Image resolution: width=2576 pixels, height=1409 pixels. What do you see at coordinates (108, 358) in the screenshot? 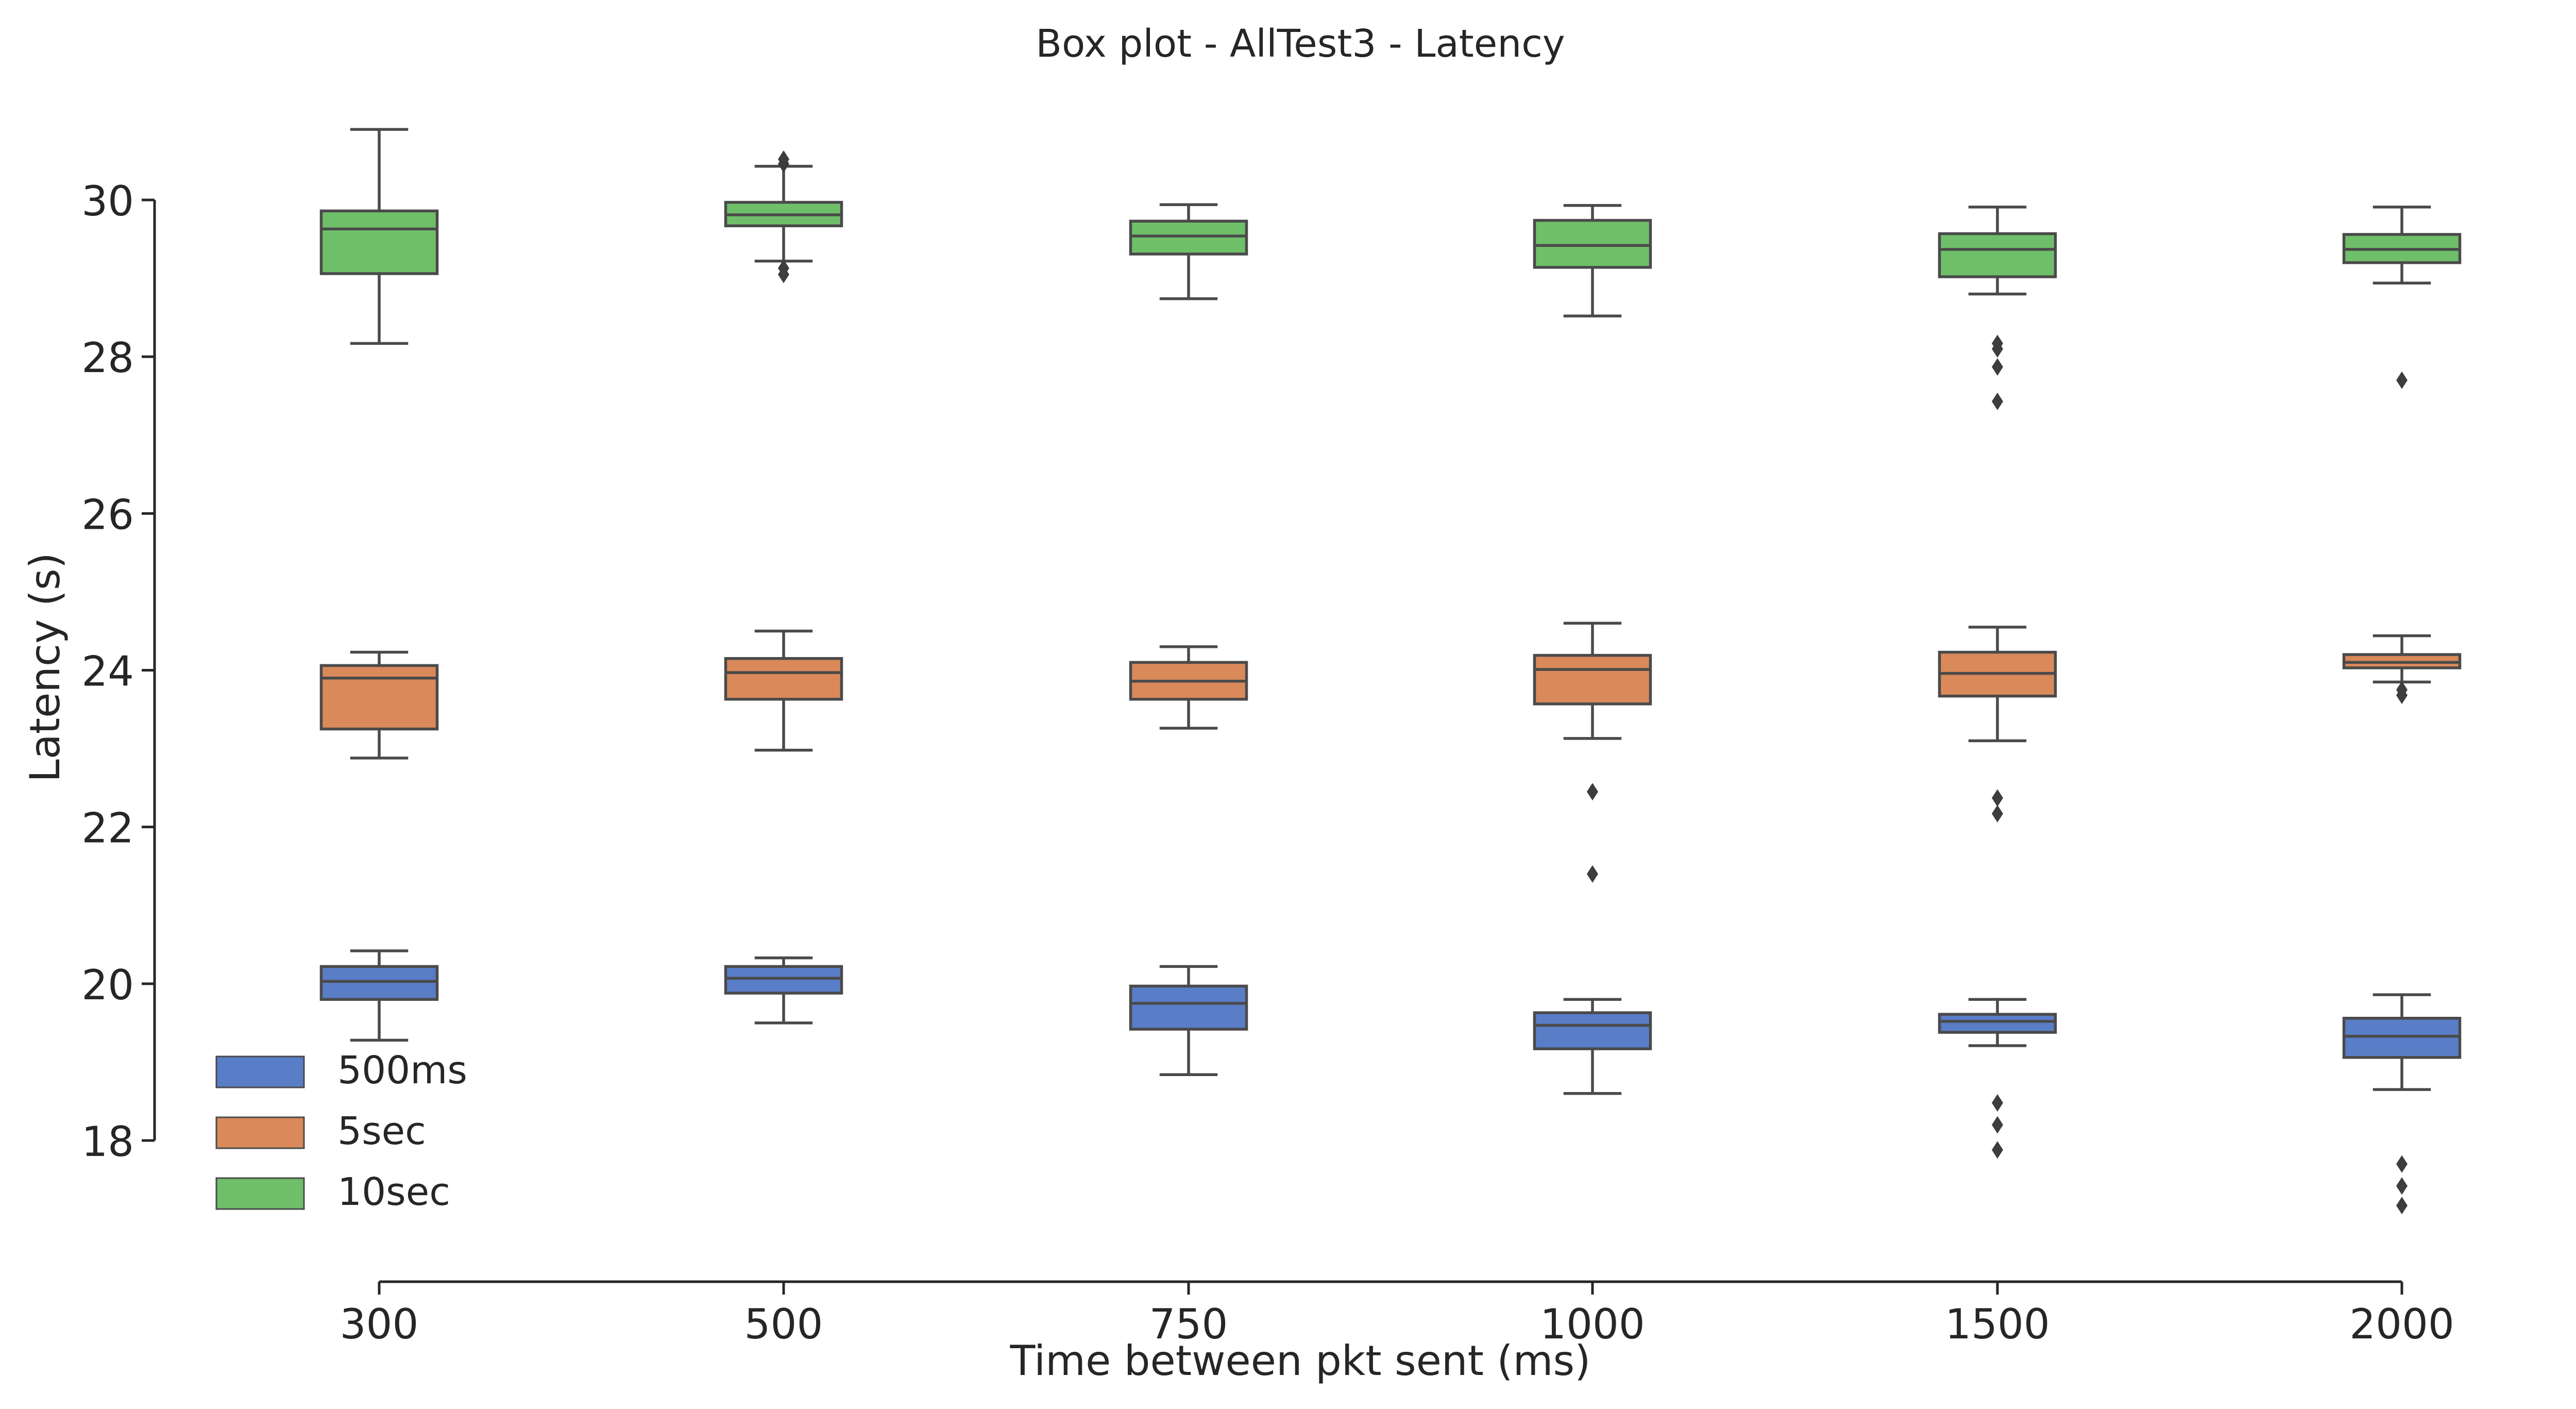
I see `y-tick-label: 28` at bounding box center [108, 358].